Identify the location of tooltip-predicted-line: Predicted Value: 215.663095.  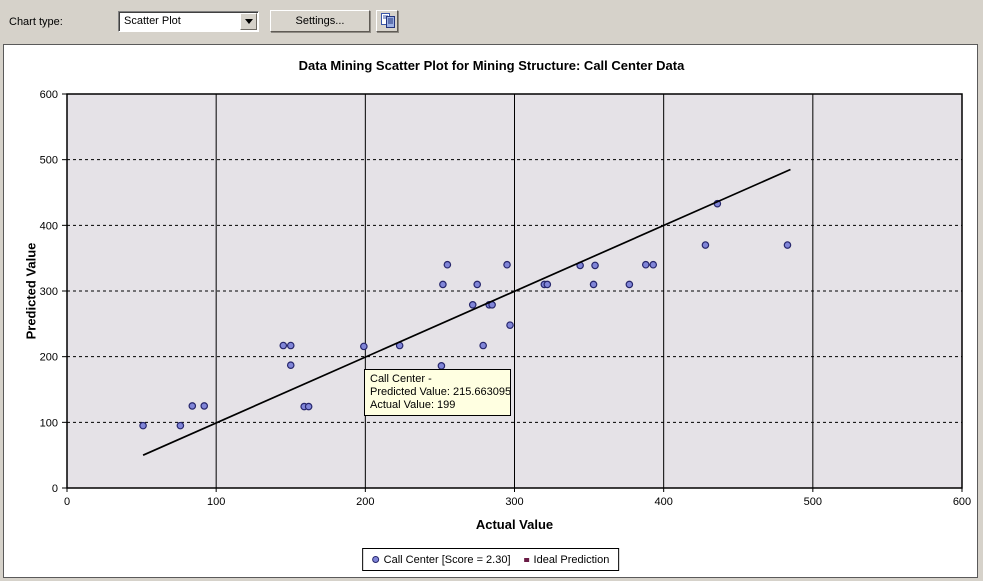
(441, 392).